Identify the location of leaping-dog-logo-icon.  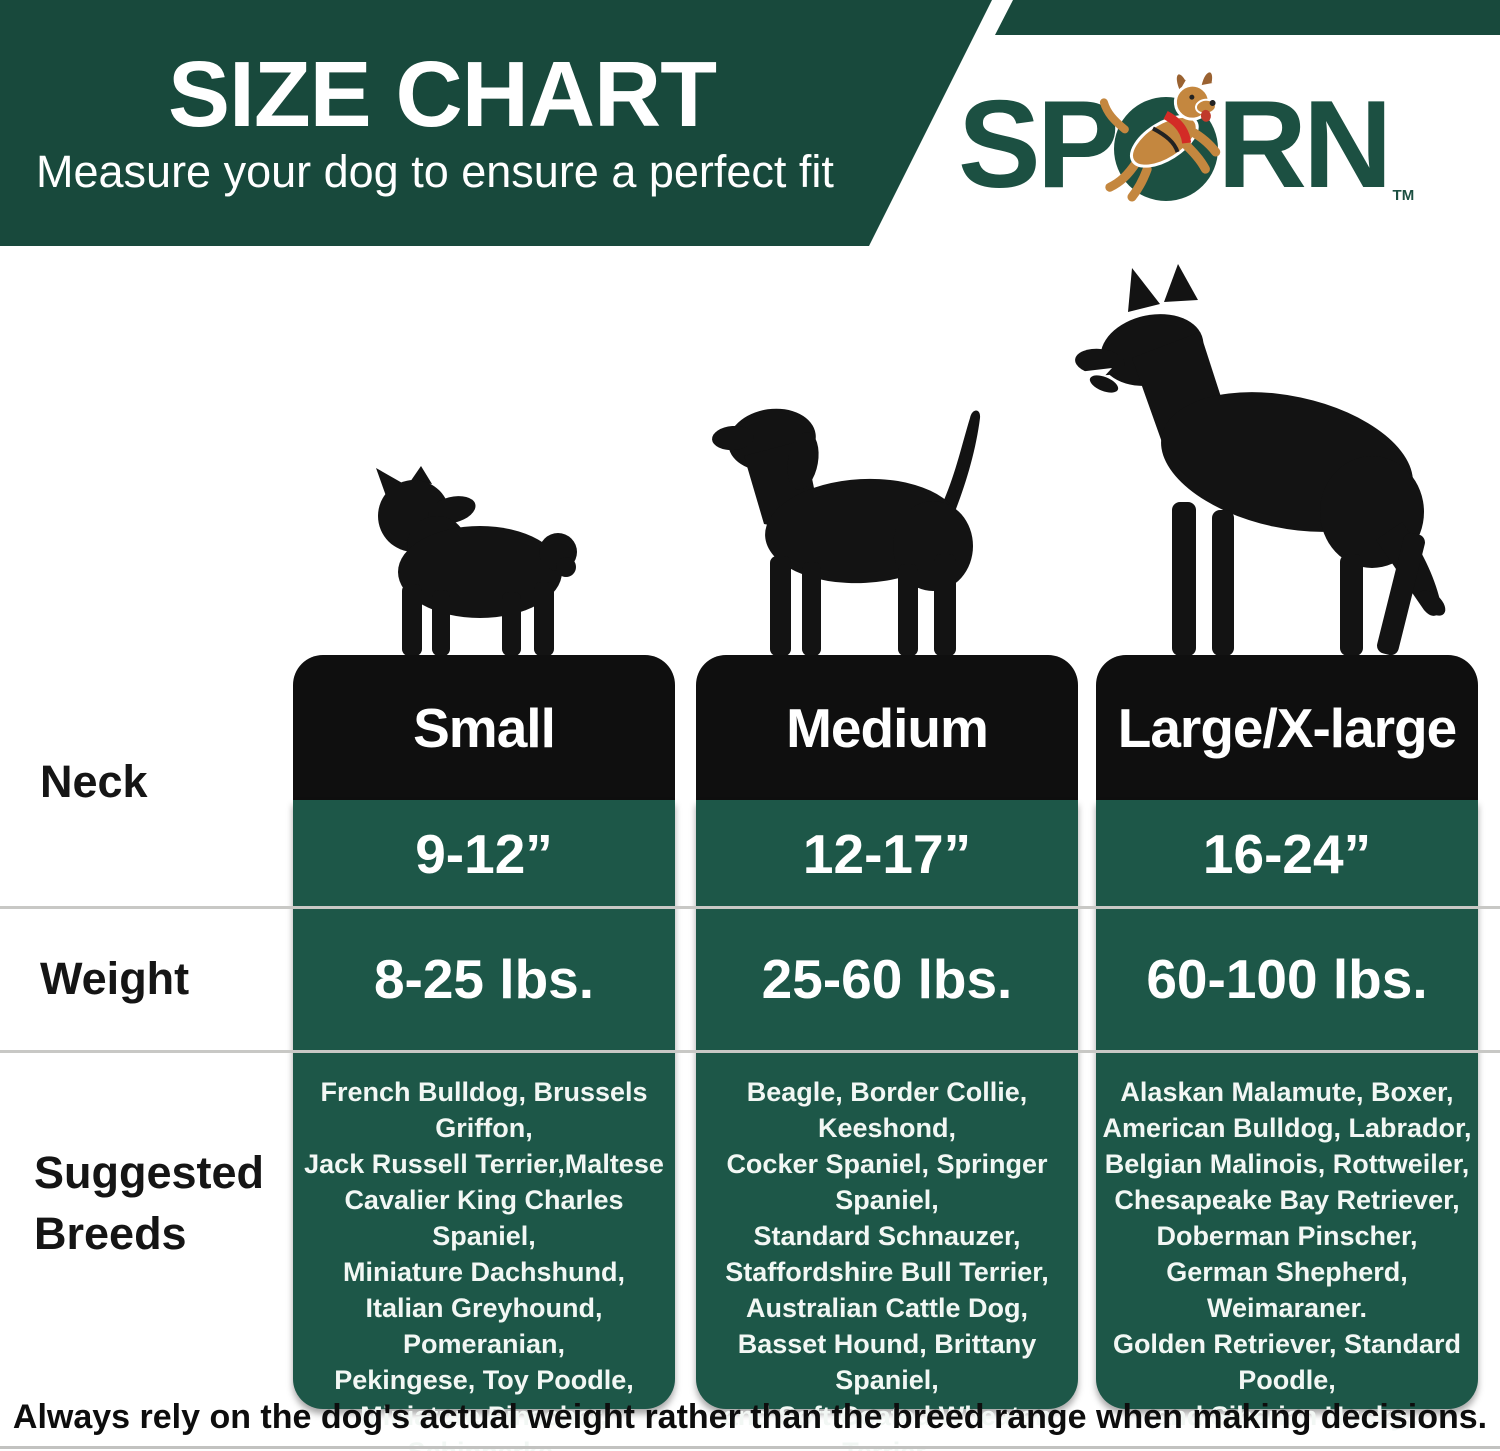
(1160, 136).